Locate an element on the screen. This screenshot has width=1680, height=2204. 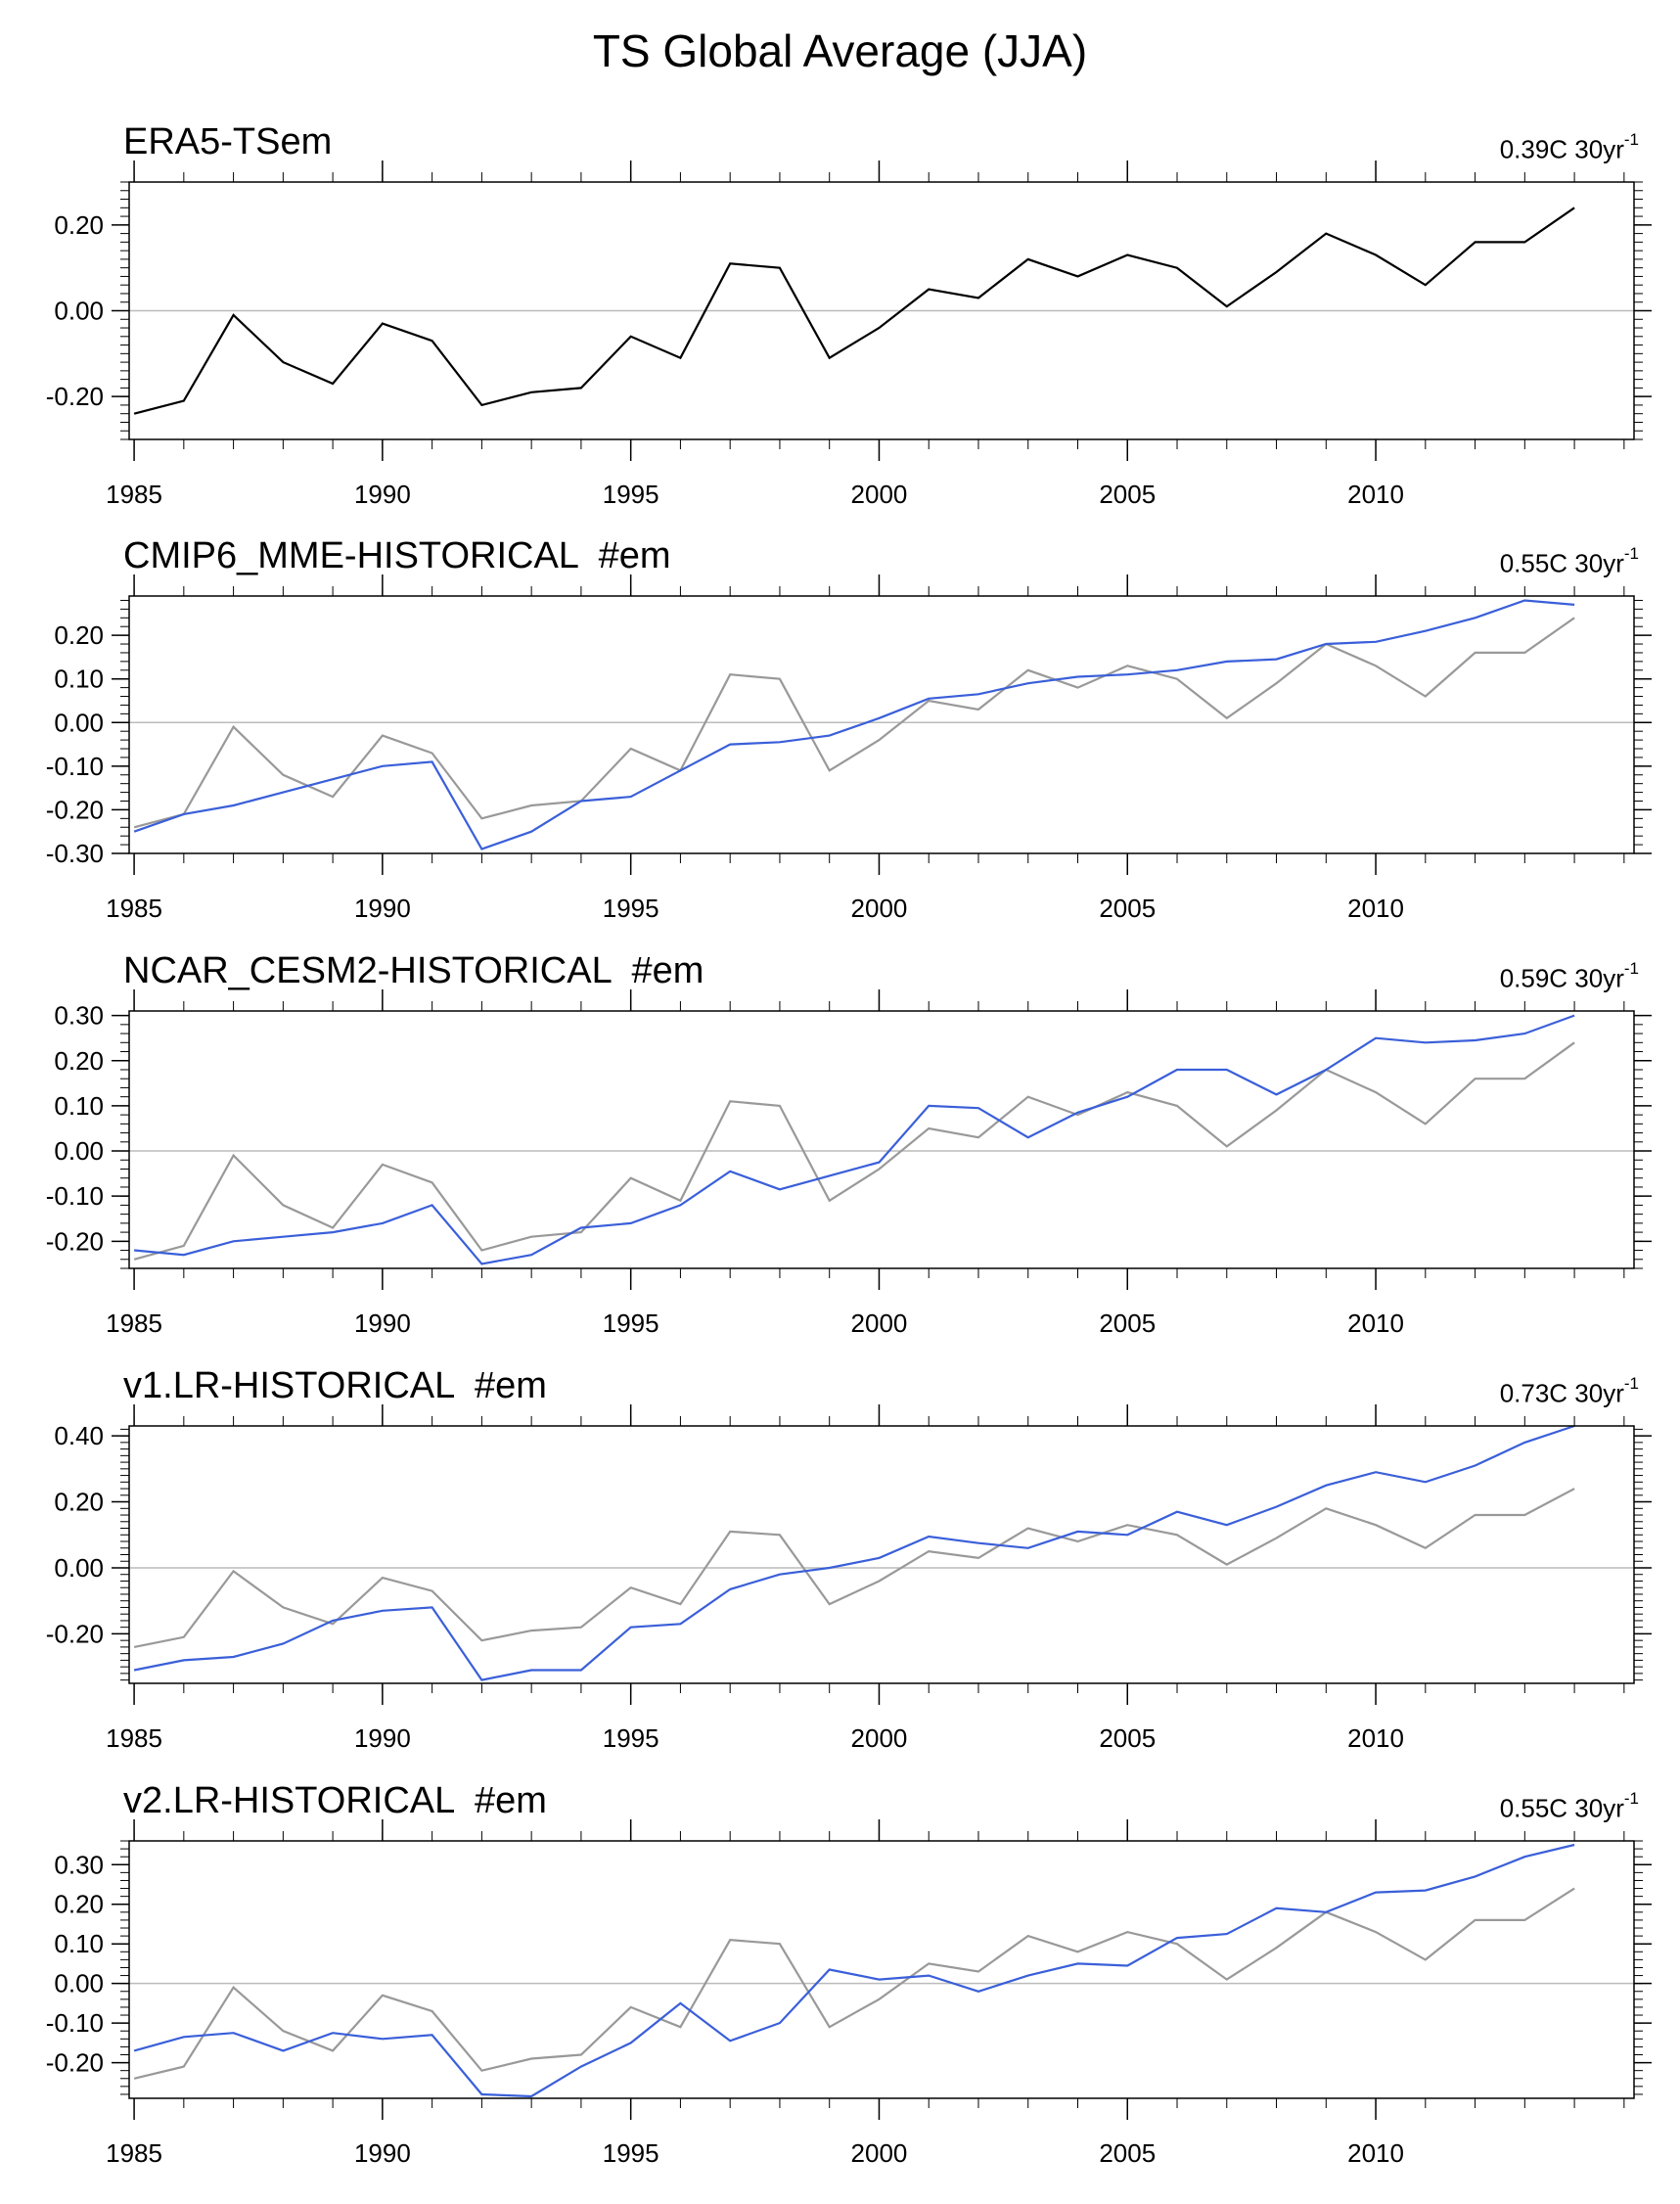
y-tick-label: -0.30 is located at coordinates (75, 853).